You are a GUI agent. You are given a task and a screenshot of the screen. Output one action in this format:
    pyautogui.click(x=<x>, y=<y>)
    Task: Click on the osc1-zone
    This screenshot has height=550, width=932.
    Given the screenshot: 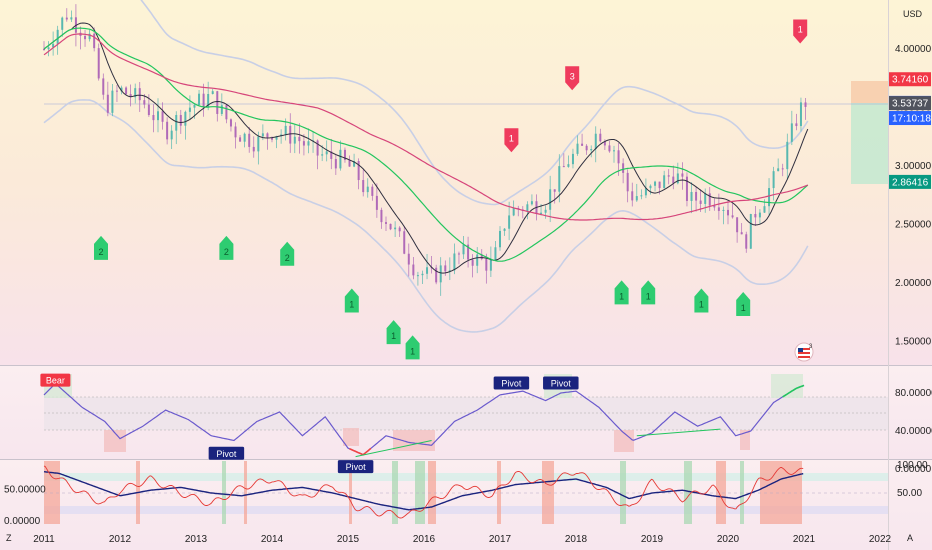 What is the action you would take?
    pyautogui.click(x=414, y=440)
    